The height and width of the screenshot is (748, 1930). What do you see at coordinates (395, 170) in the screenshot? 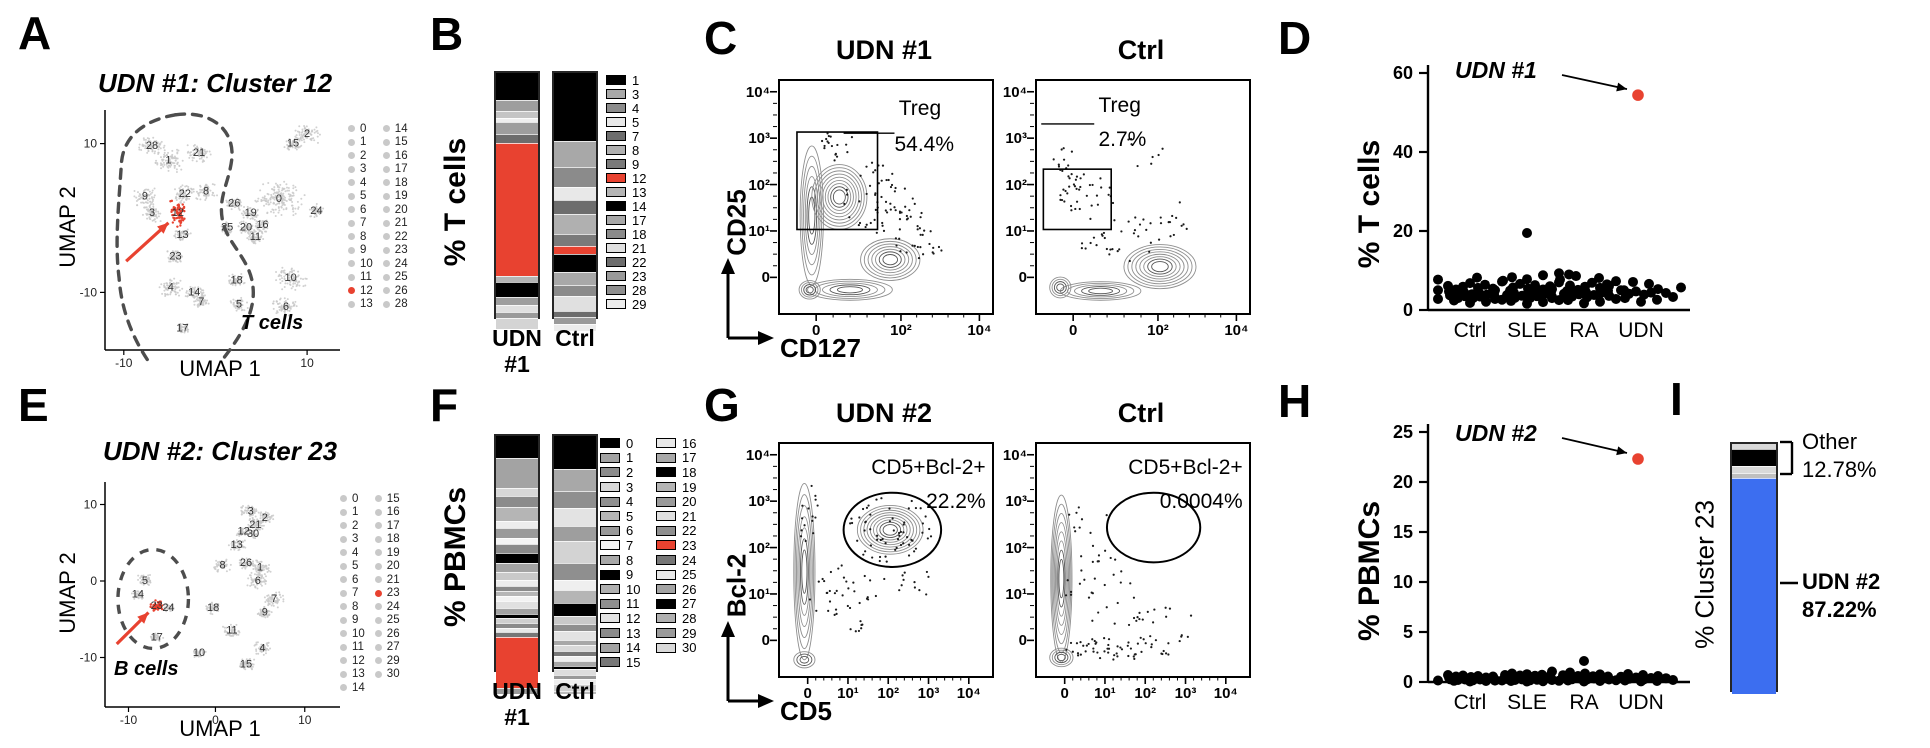
I see `legend-item-cluster-17: 17` at bounding box center [395, 170].